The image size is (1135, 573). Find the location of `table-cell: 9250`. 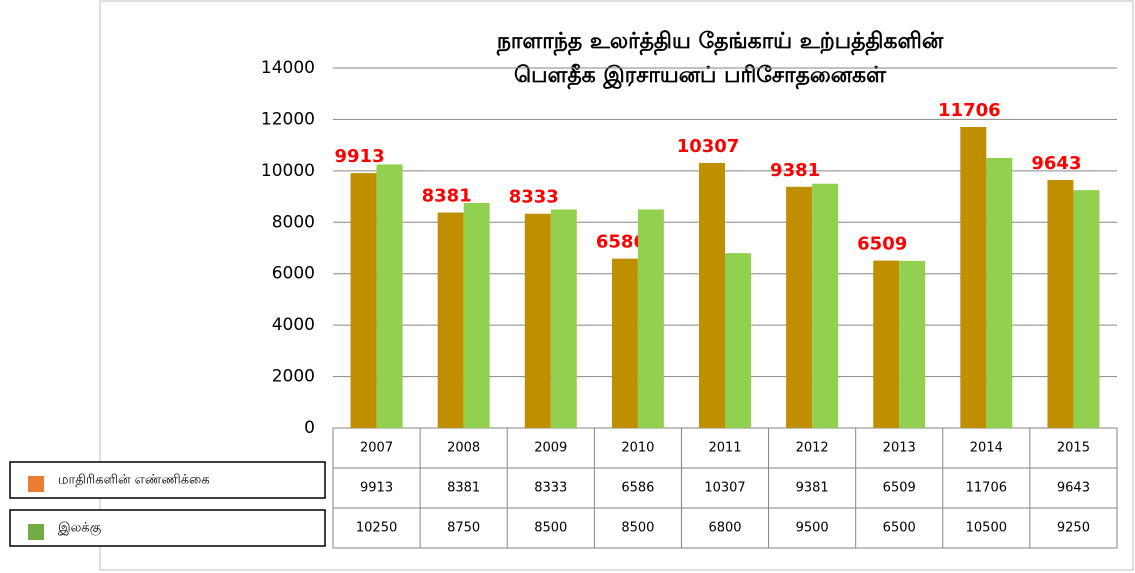

table-cell: 9250 is located at coordinates (1073, 528).